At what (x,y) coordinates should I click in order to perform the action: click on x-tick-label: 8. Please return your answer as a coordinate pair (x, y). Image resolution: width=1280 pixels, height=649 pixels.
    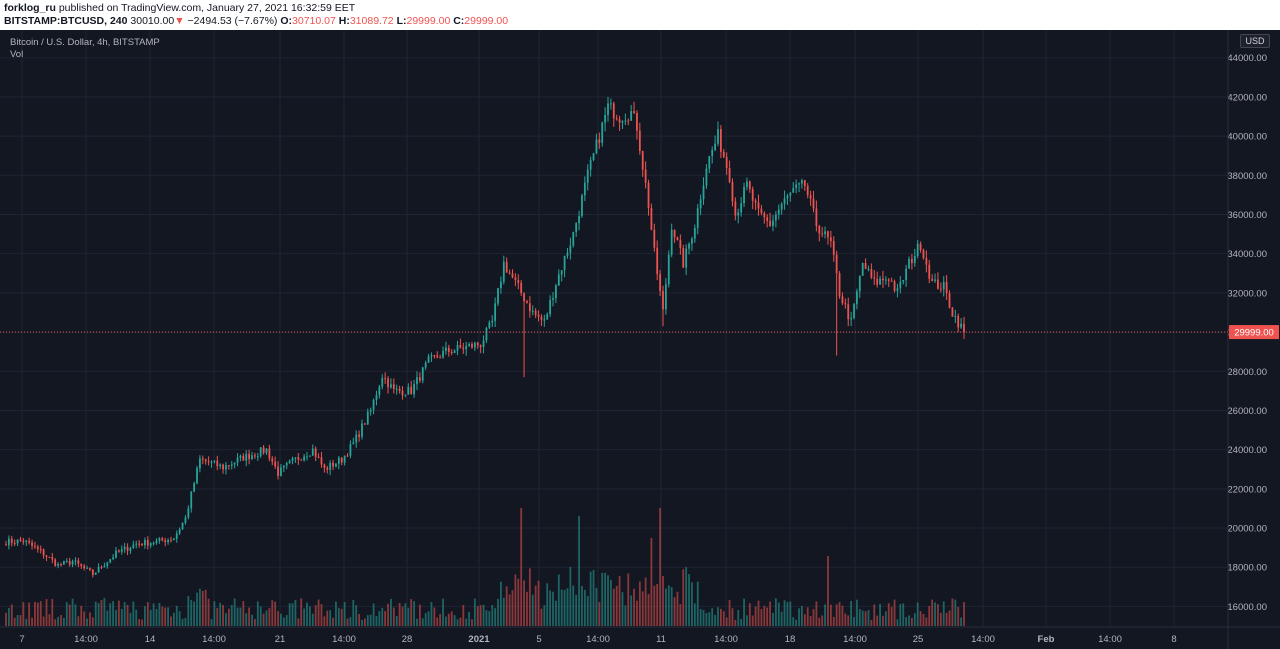
    Looking at the image, I should click on (1173, 639).